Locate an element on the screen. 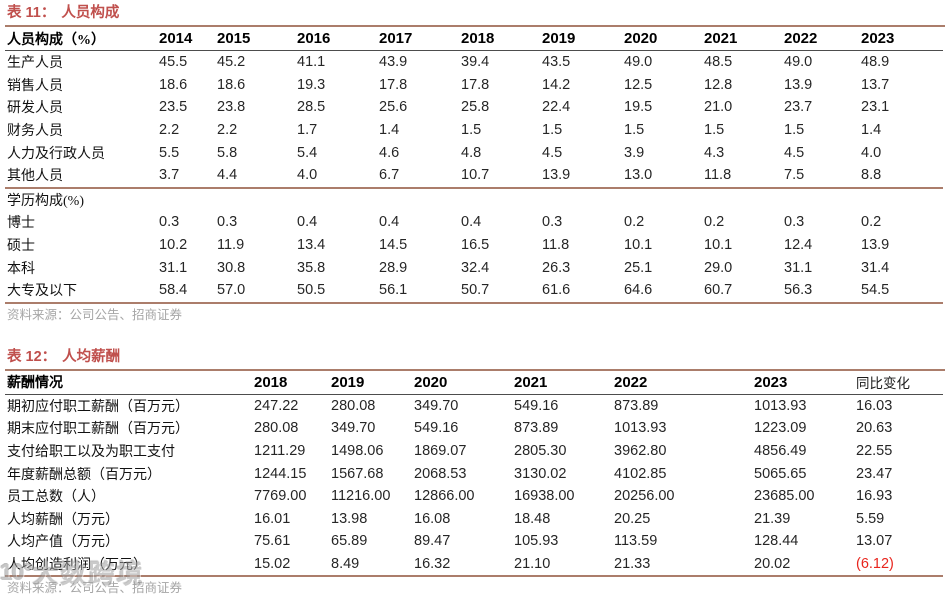 The height and width of the screenshot is (599, 951). cell-value: 1567.68 is located at coordinates (357, 473).